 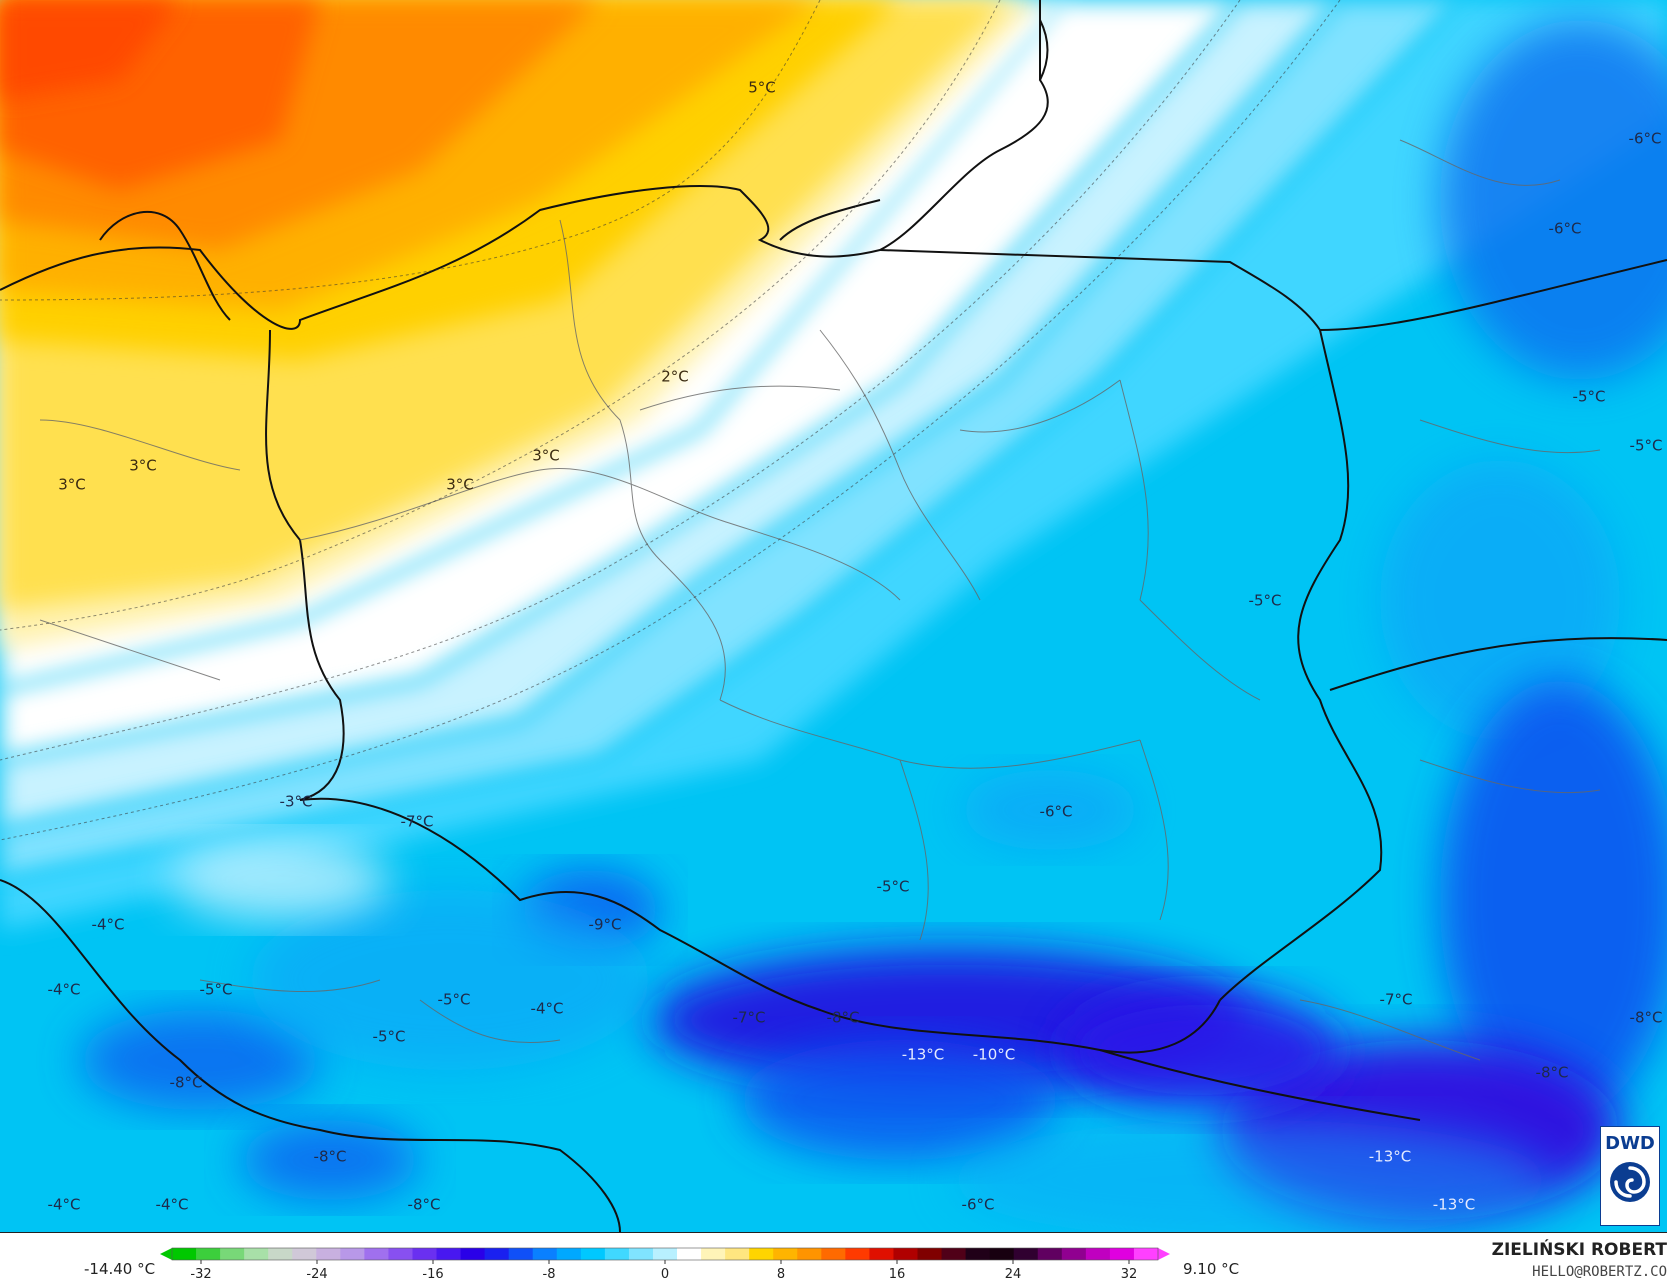 I want to click on dwd-logo-text: DWD, so click(x=1630, y=1143).